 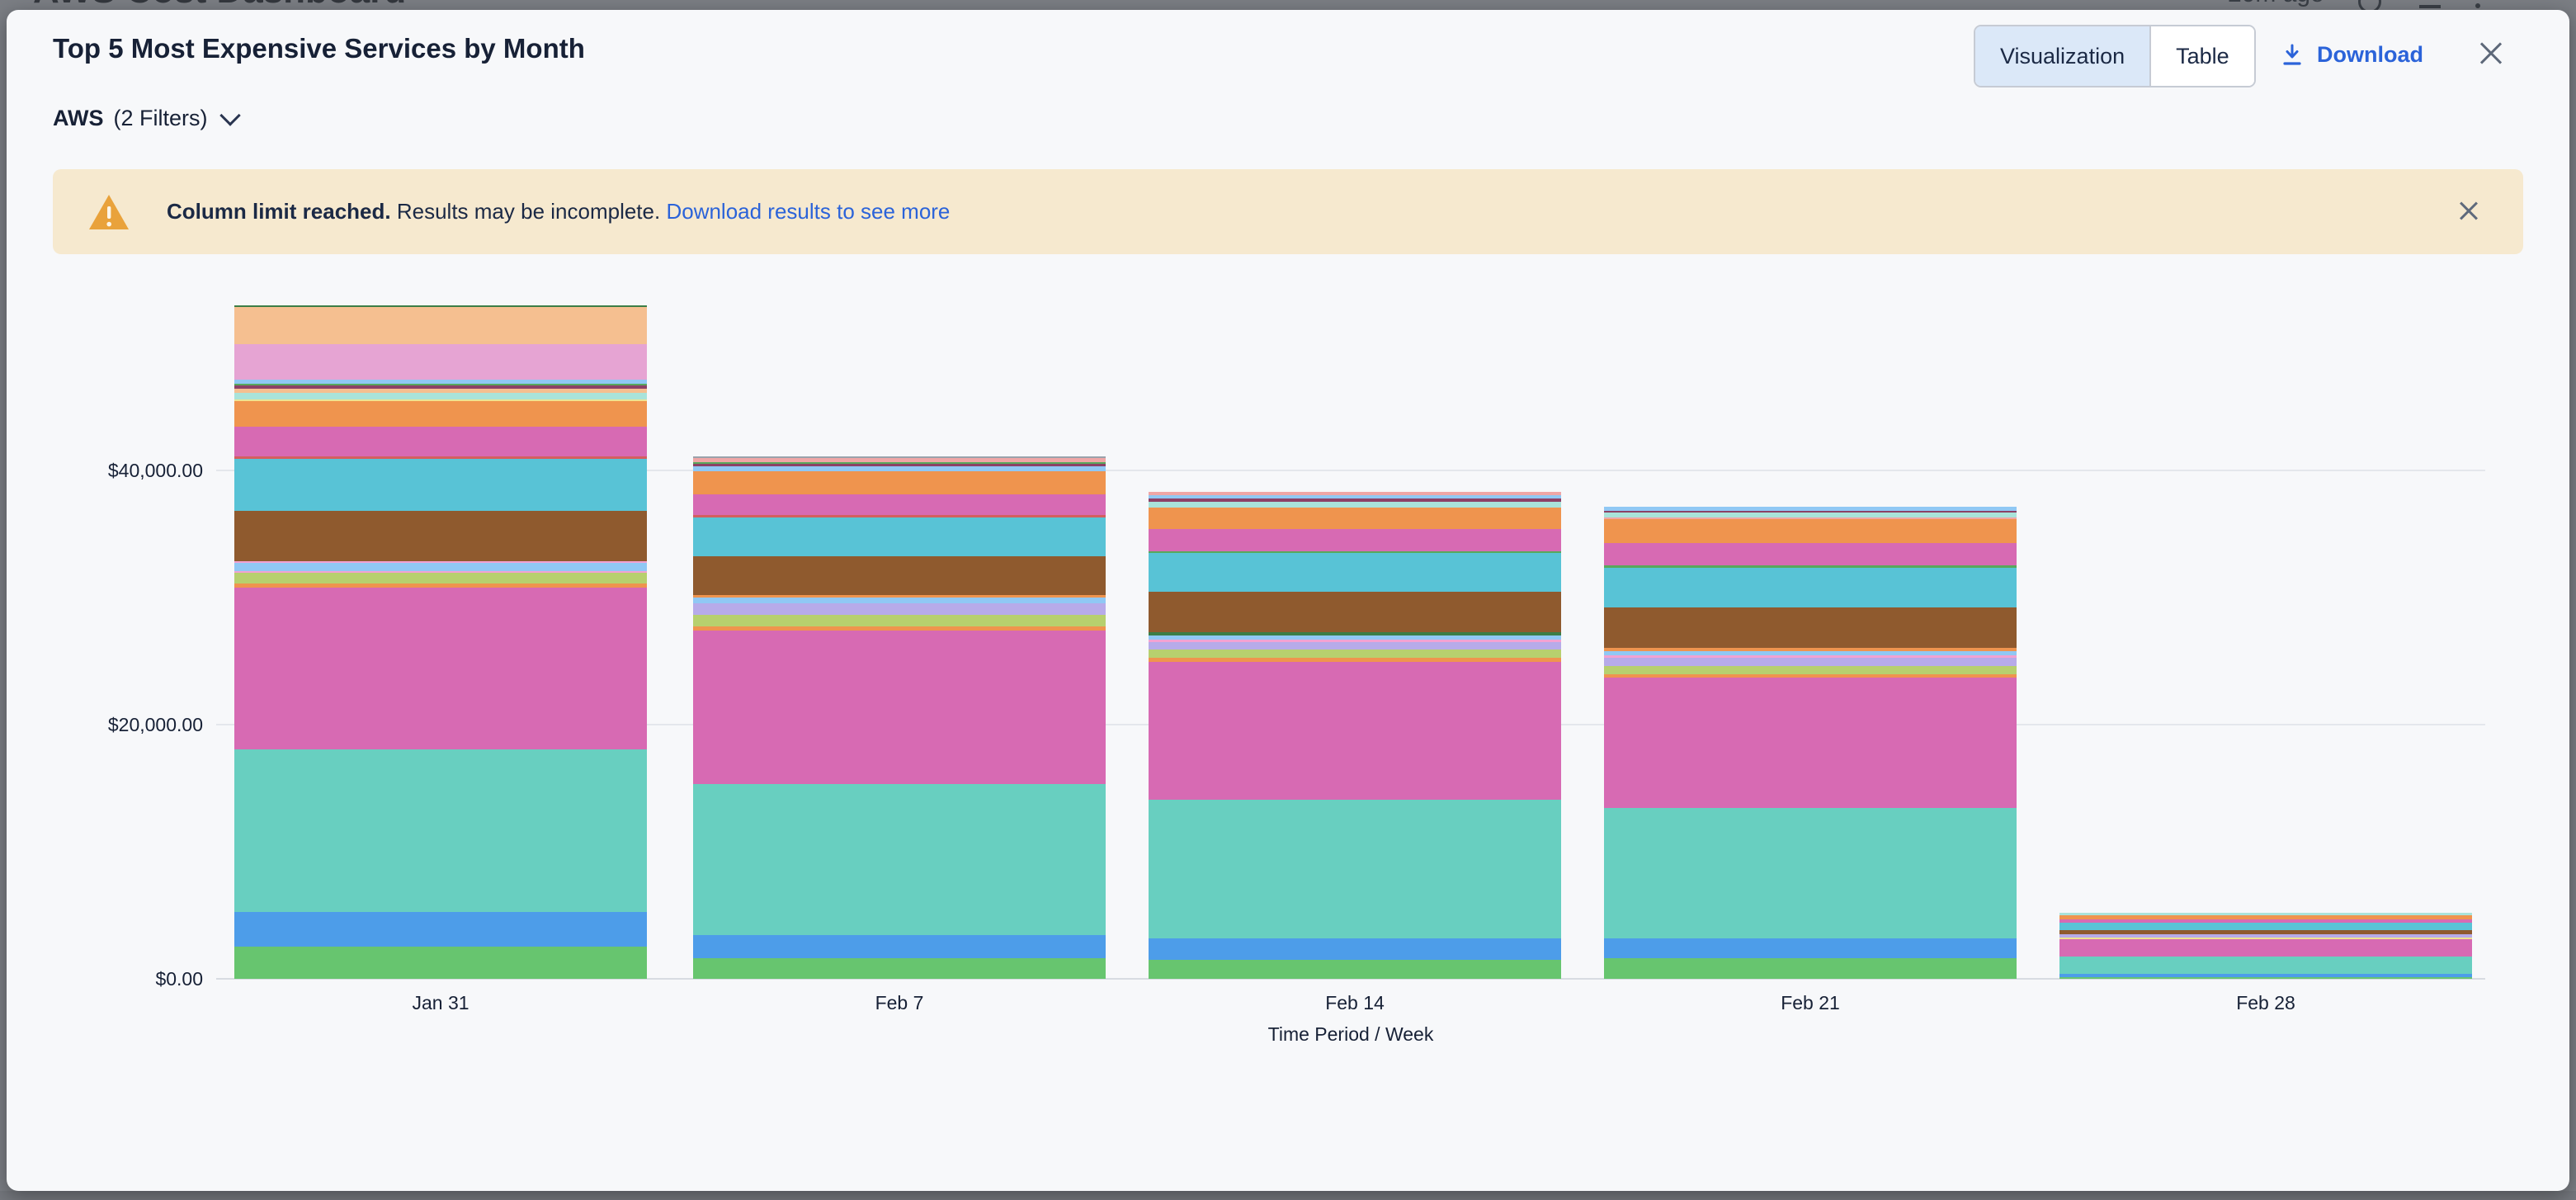 What do you see at coordinates (147, 117) in the screenshot?
I see `filter-dropdown: AWS (2 Filters)` at bounding box center [147, 117].